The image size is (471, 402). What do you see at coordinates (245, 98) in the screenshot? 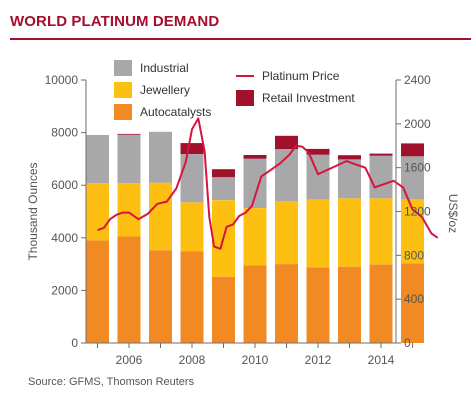
I see `legend-swatch-retail-investment` at bounding box center [245, 98].